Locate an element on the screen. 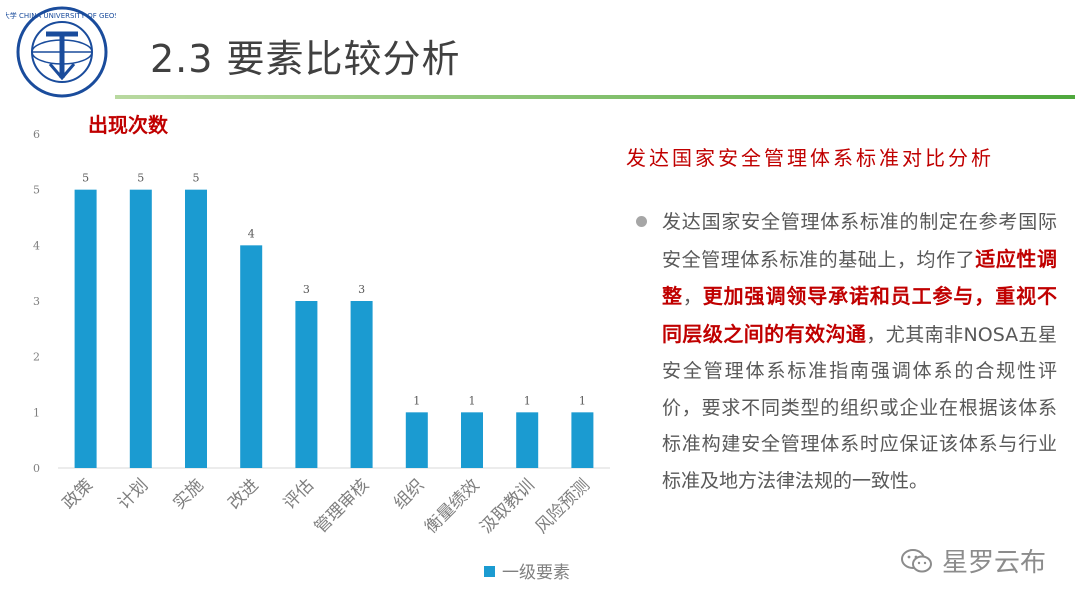  x-tick-label: 实施 is located at coordinates (188, 494).